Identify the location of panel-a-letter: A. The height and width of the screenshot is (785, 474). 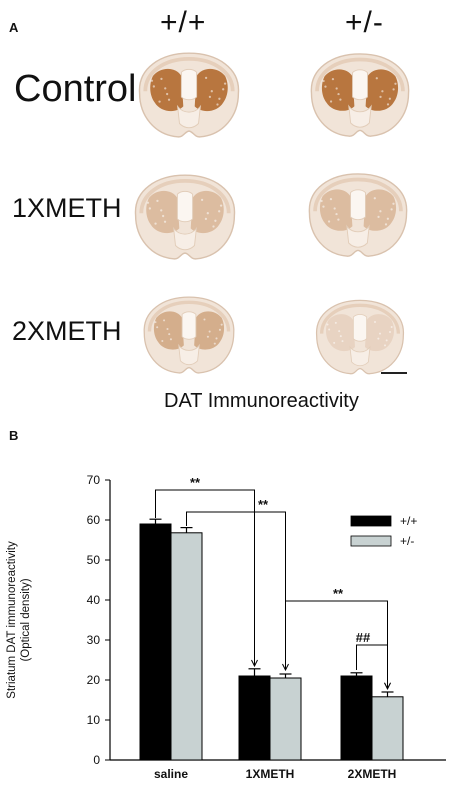
(14, 27).